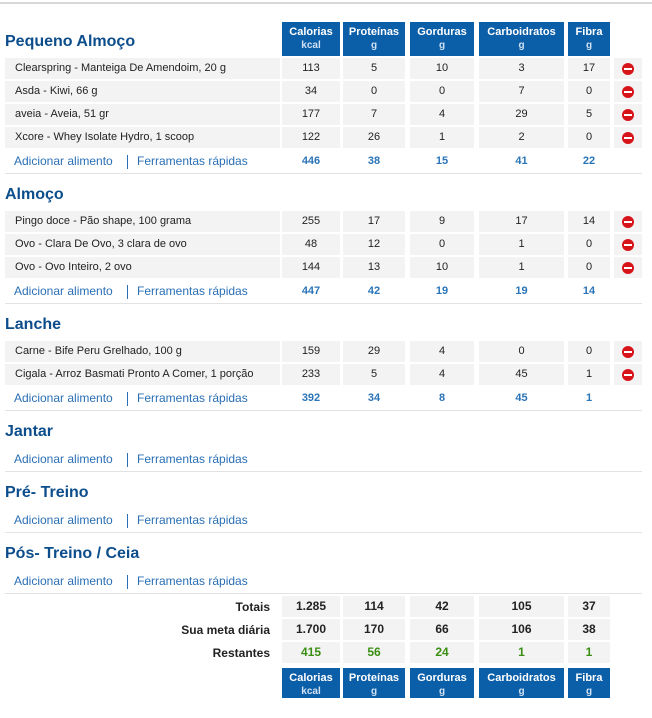 The height and width of the screenshot is (718, 652). Describe the element at coordinates (142, 268) in the screenshot. I see `food-name: Ovo - Ovo Inteiro, 2 ovo` at that location.